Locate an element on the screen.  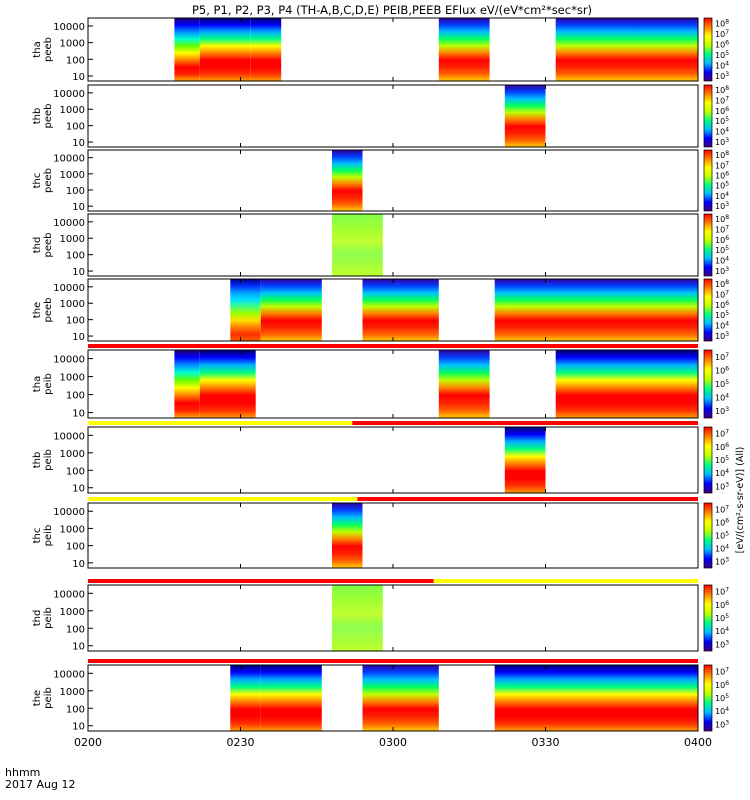
panel-label: thd is located at coordinates (37, 618).